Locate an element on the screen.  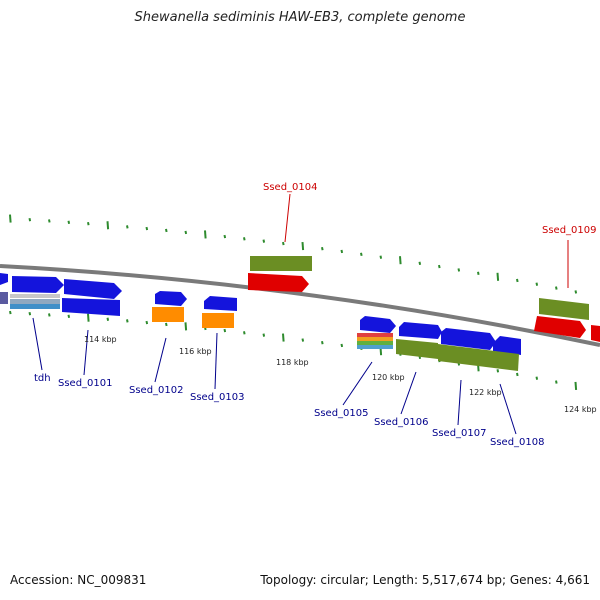
gene-label-ssed-0108: Ssed_0108 is located at coordinates (517, 442).